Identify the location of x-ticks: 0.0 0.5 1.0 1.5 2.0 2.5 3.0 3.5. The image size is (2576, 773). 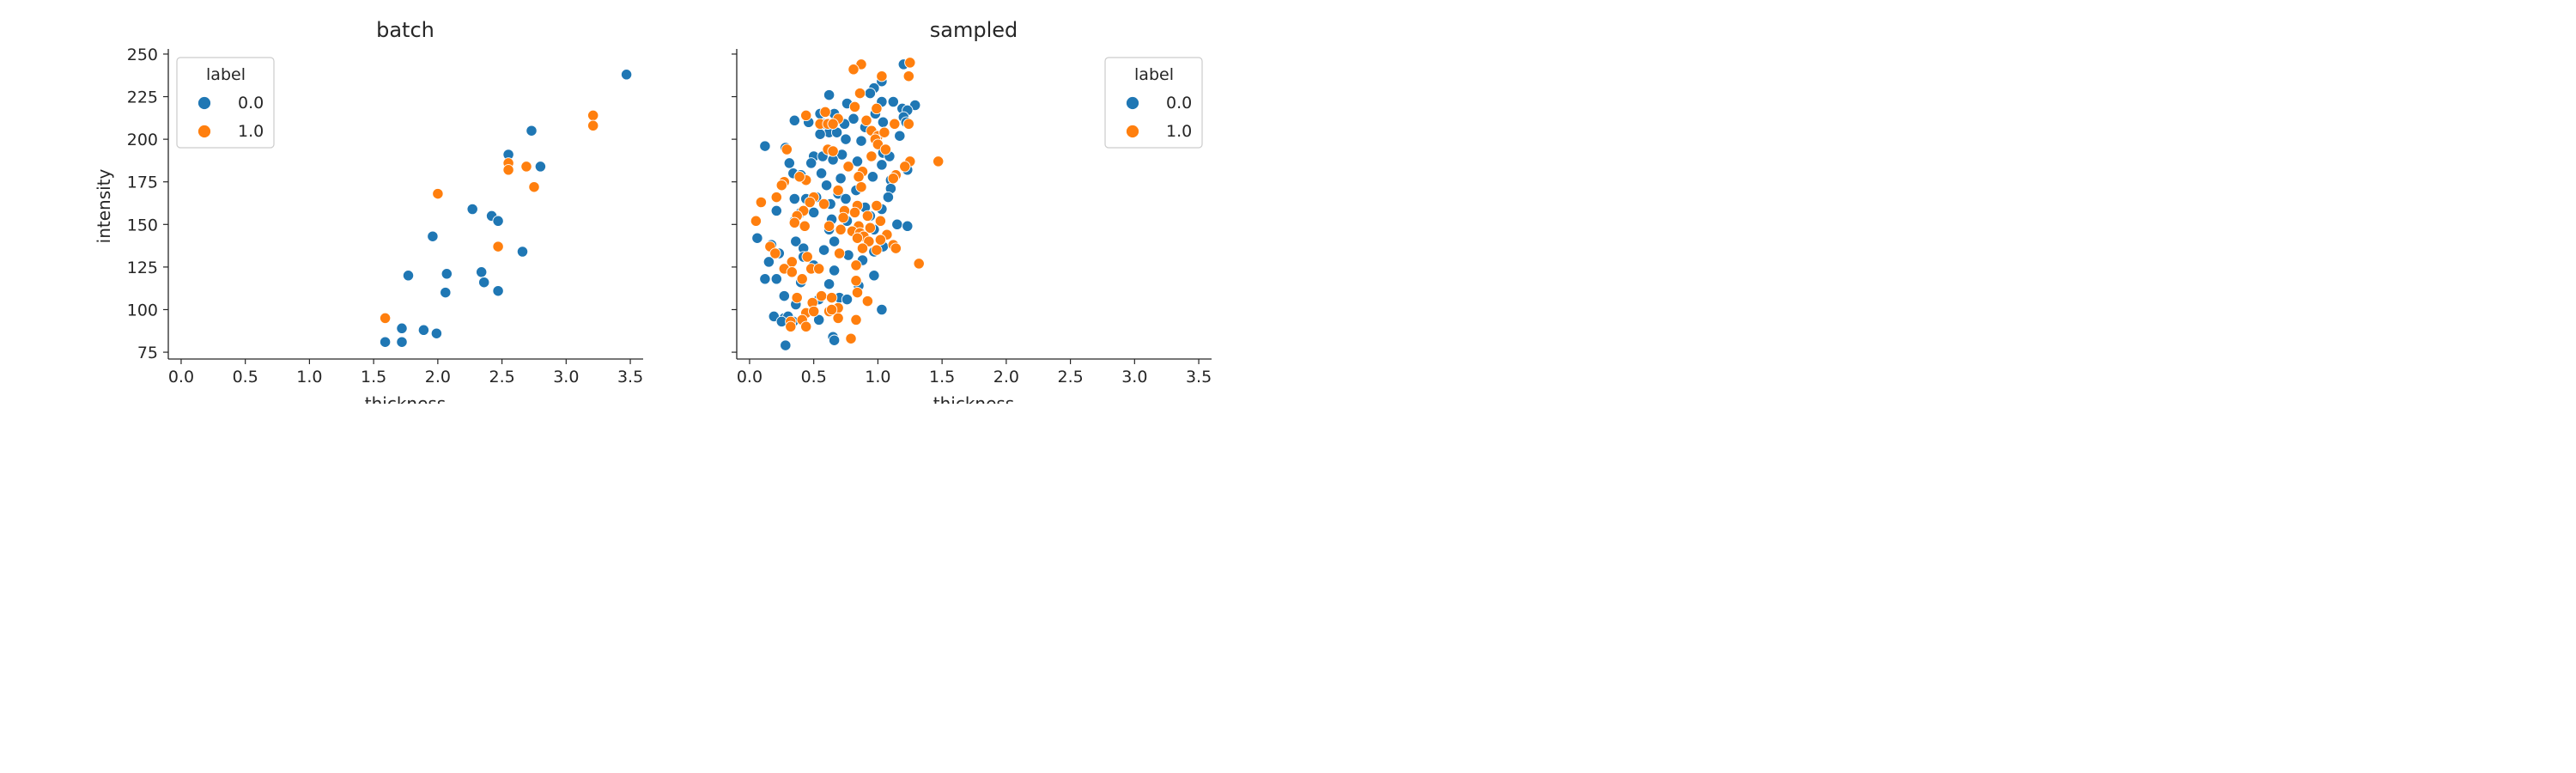
(974, 372).